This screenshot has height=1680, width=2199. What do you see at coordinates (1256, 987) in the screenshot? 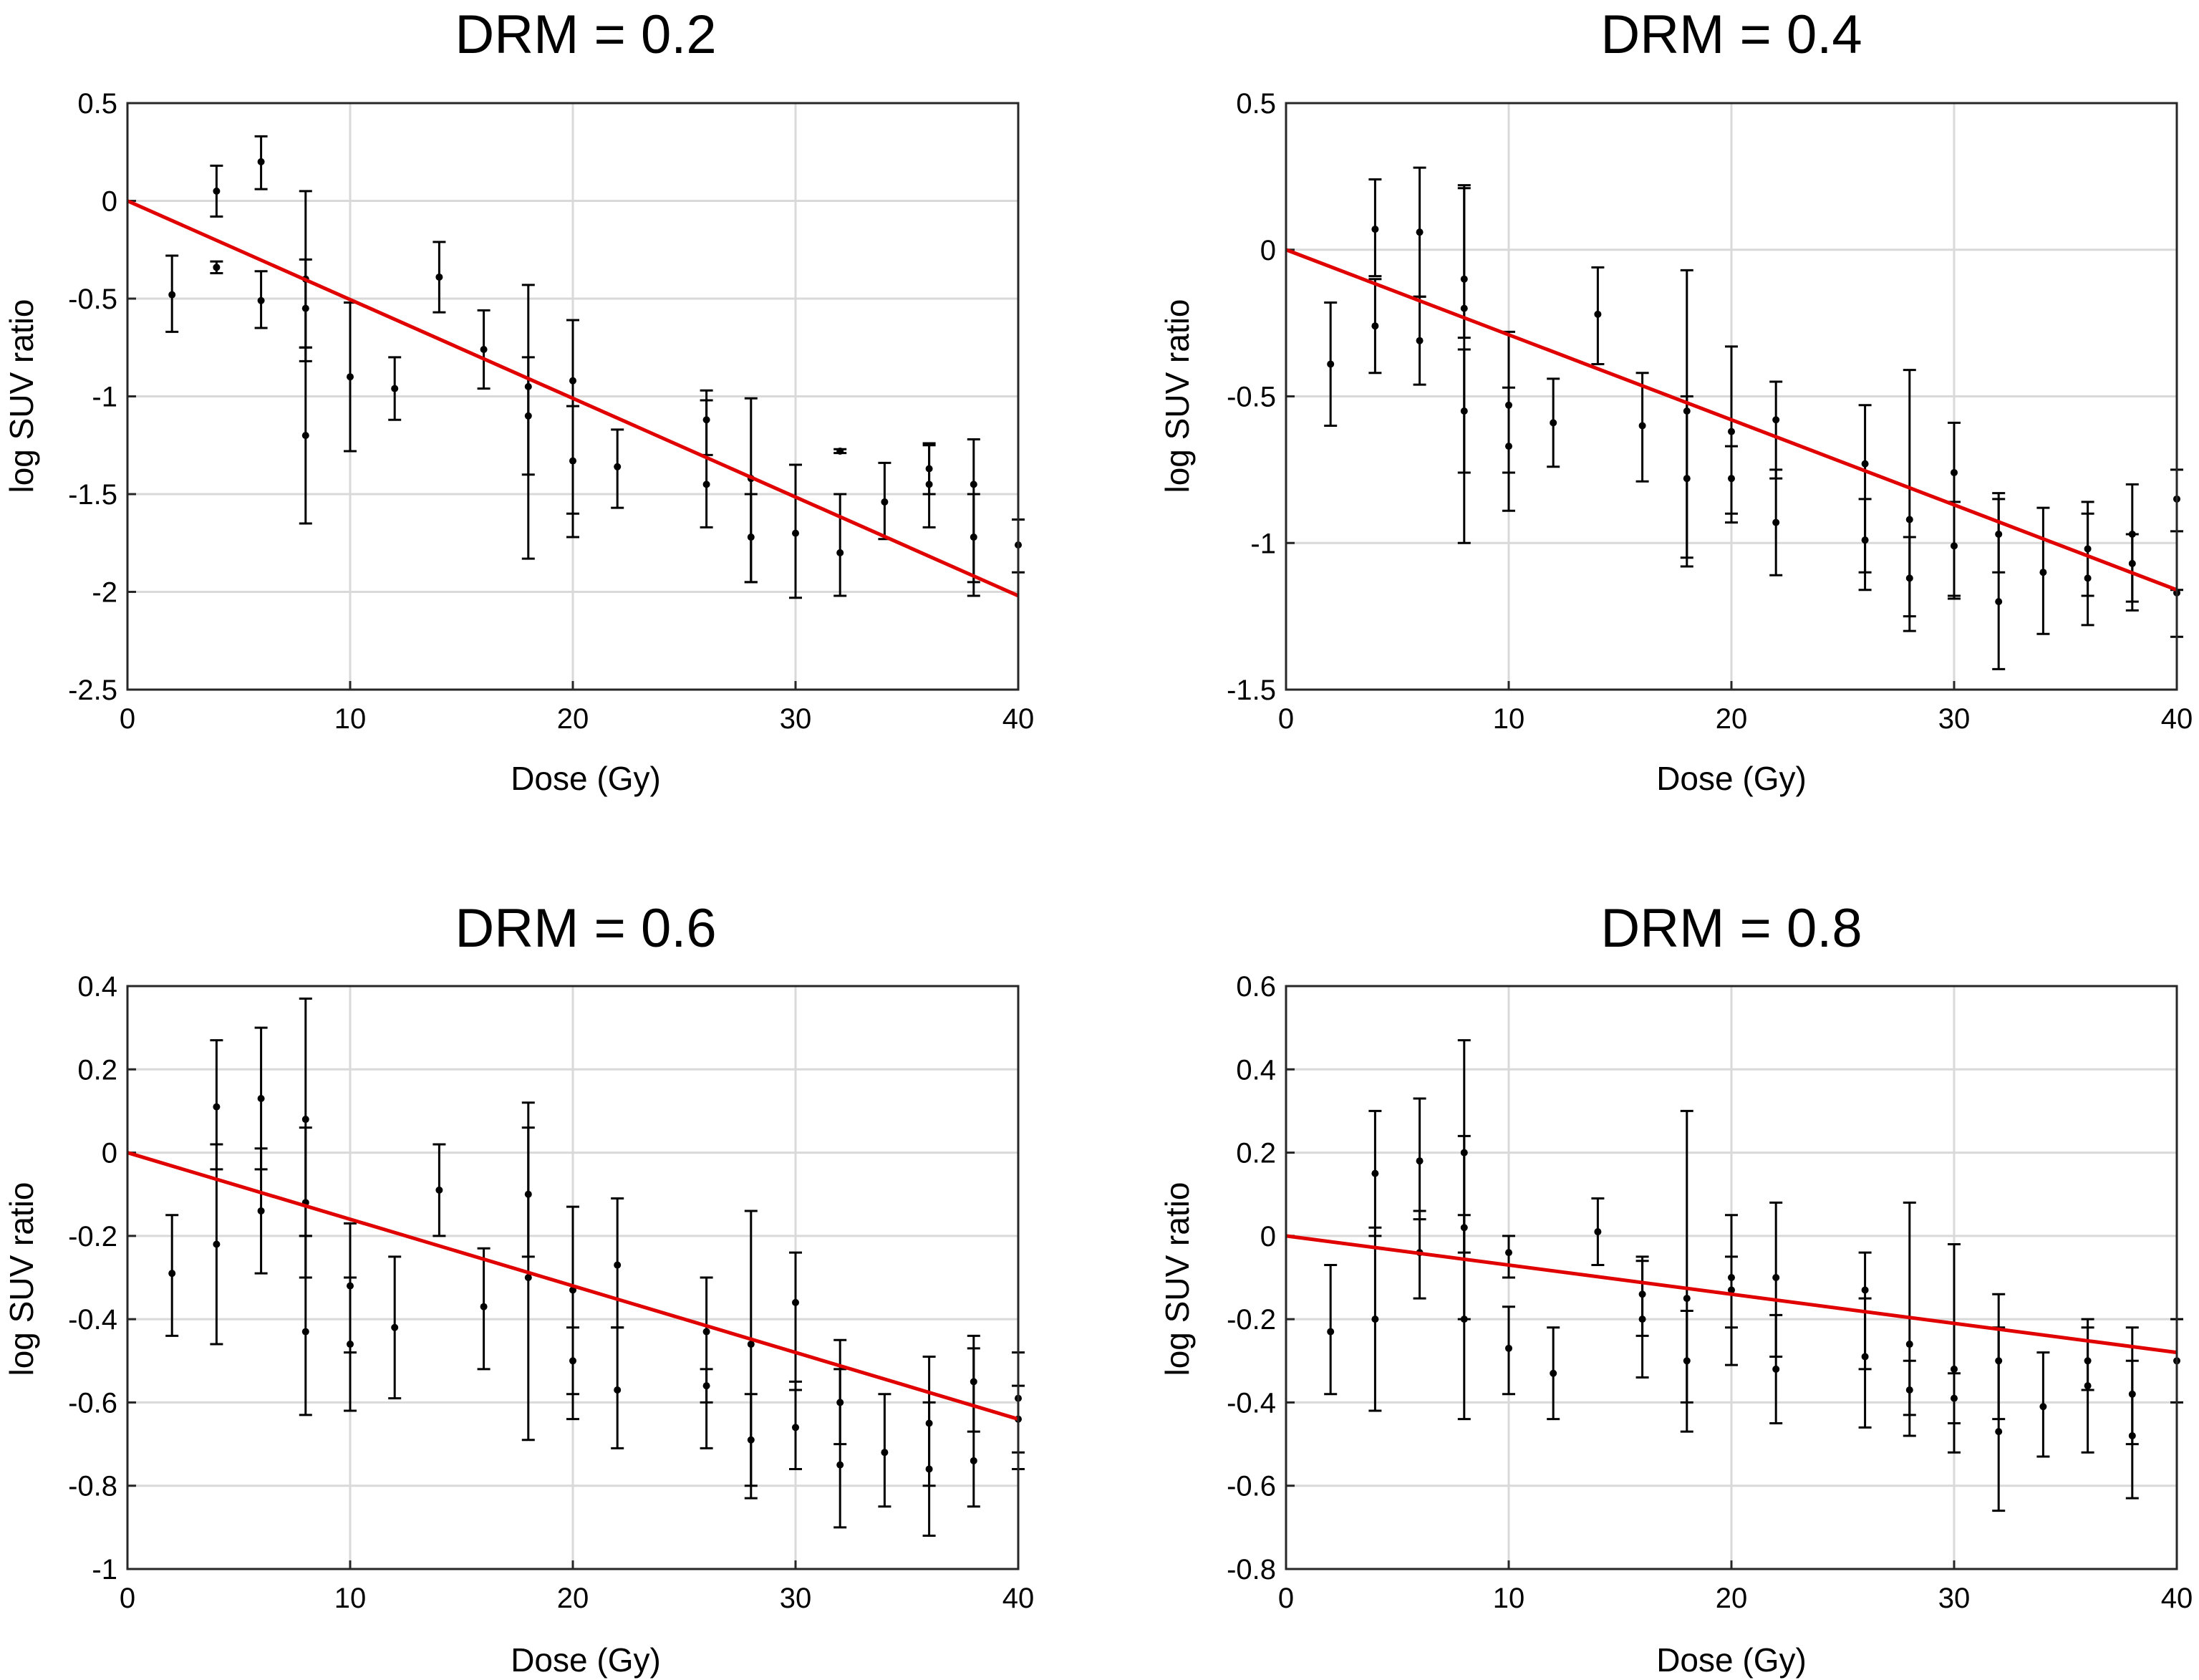
I see `y-tick-label: 0.6` at bounding box center [1256, 987].